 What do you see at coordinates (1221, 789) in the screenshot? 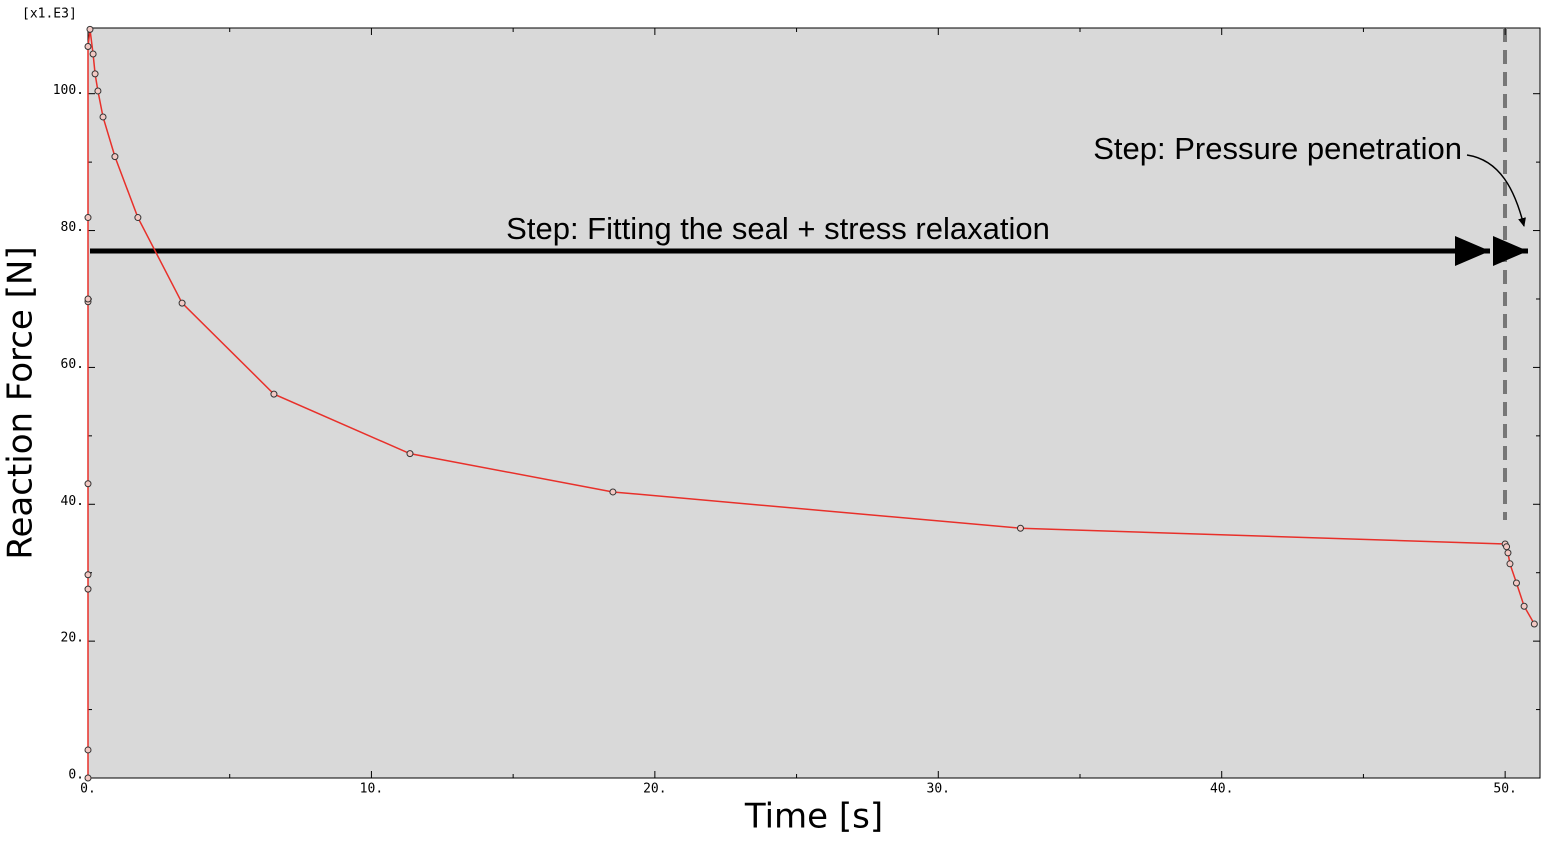
I see `x-tick-label: 40.` at bounding box center [1221, 789].